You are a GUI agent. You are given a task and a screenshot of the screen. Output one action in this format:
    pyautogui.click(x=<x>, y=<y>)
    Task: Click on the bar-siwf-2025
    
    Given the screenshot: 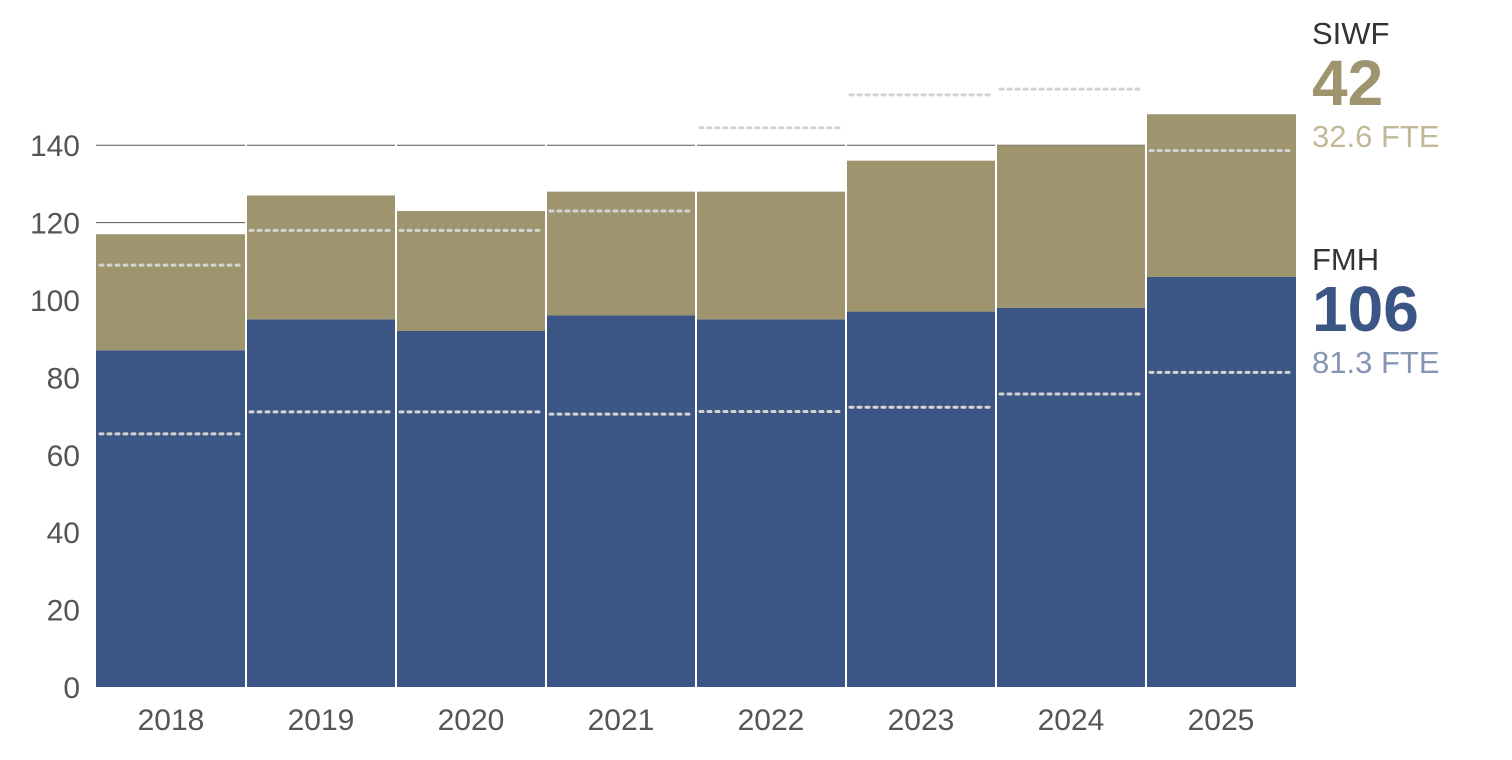 What is the action you would take?
    pyautogui.click(x=1221, y=195)
    